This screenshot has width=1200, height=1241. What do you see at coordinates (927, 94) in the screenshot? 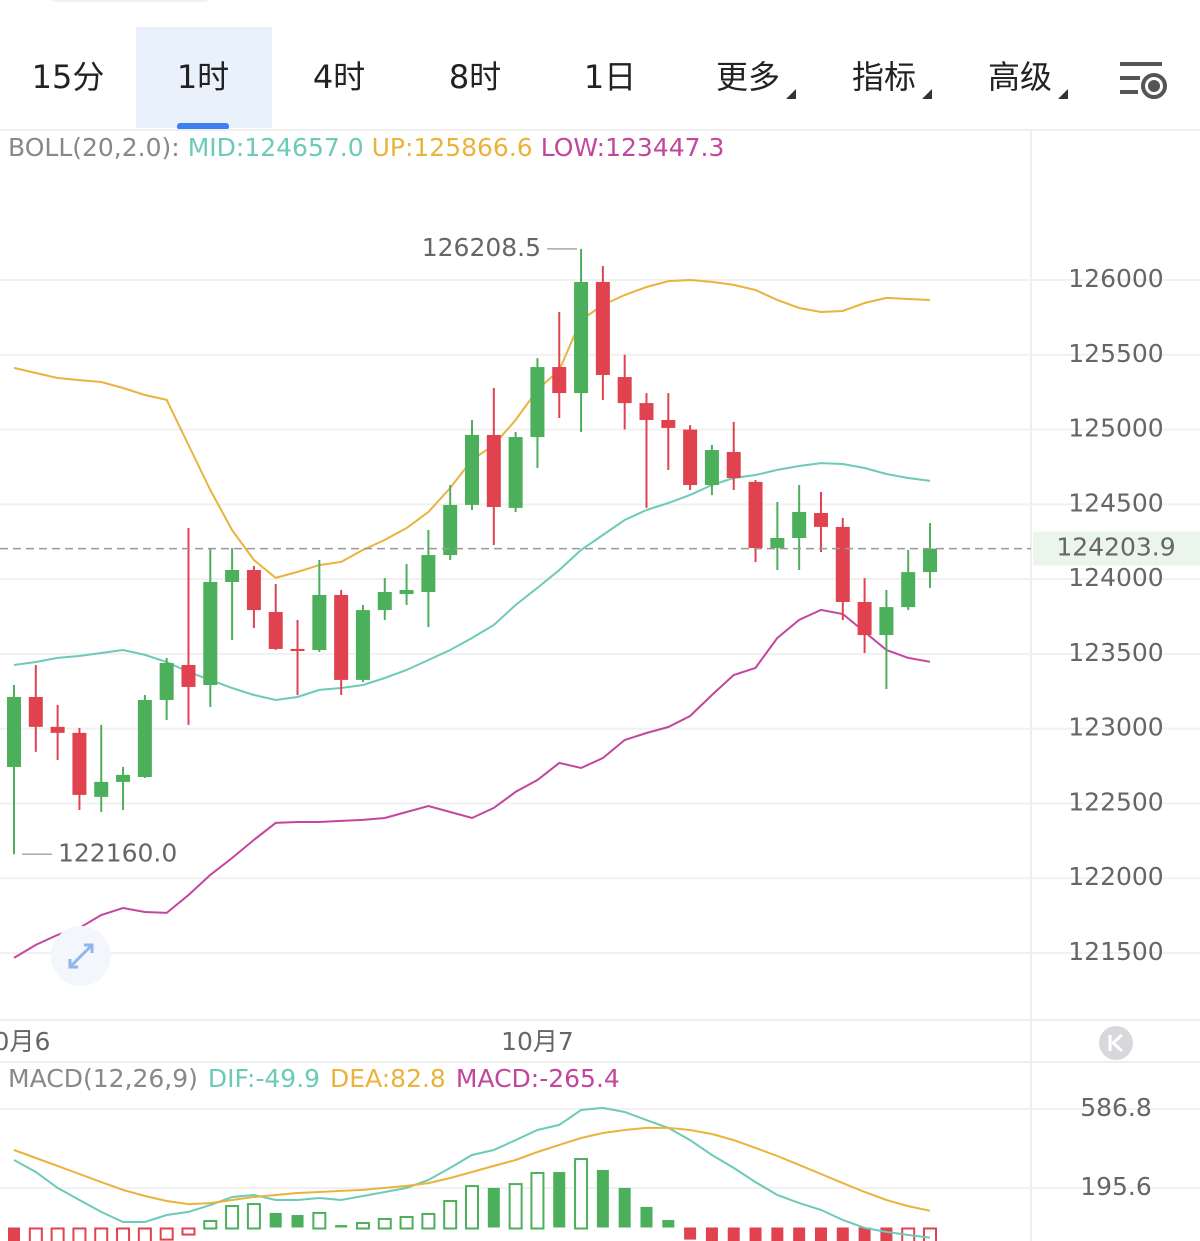
I see `dropdown-triangle` at bounding box center [927, 94].